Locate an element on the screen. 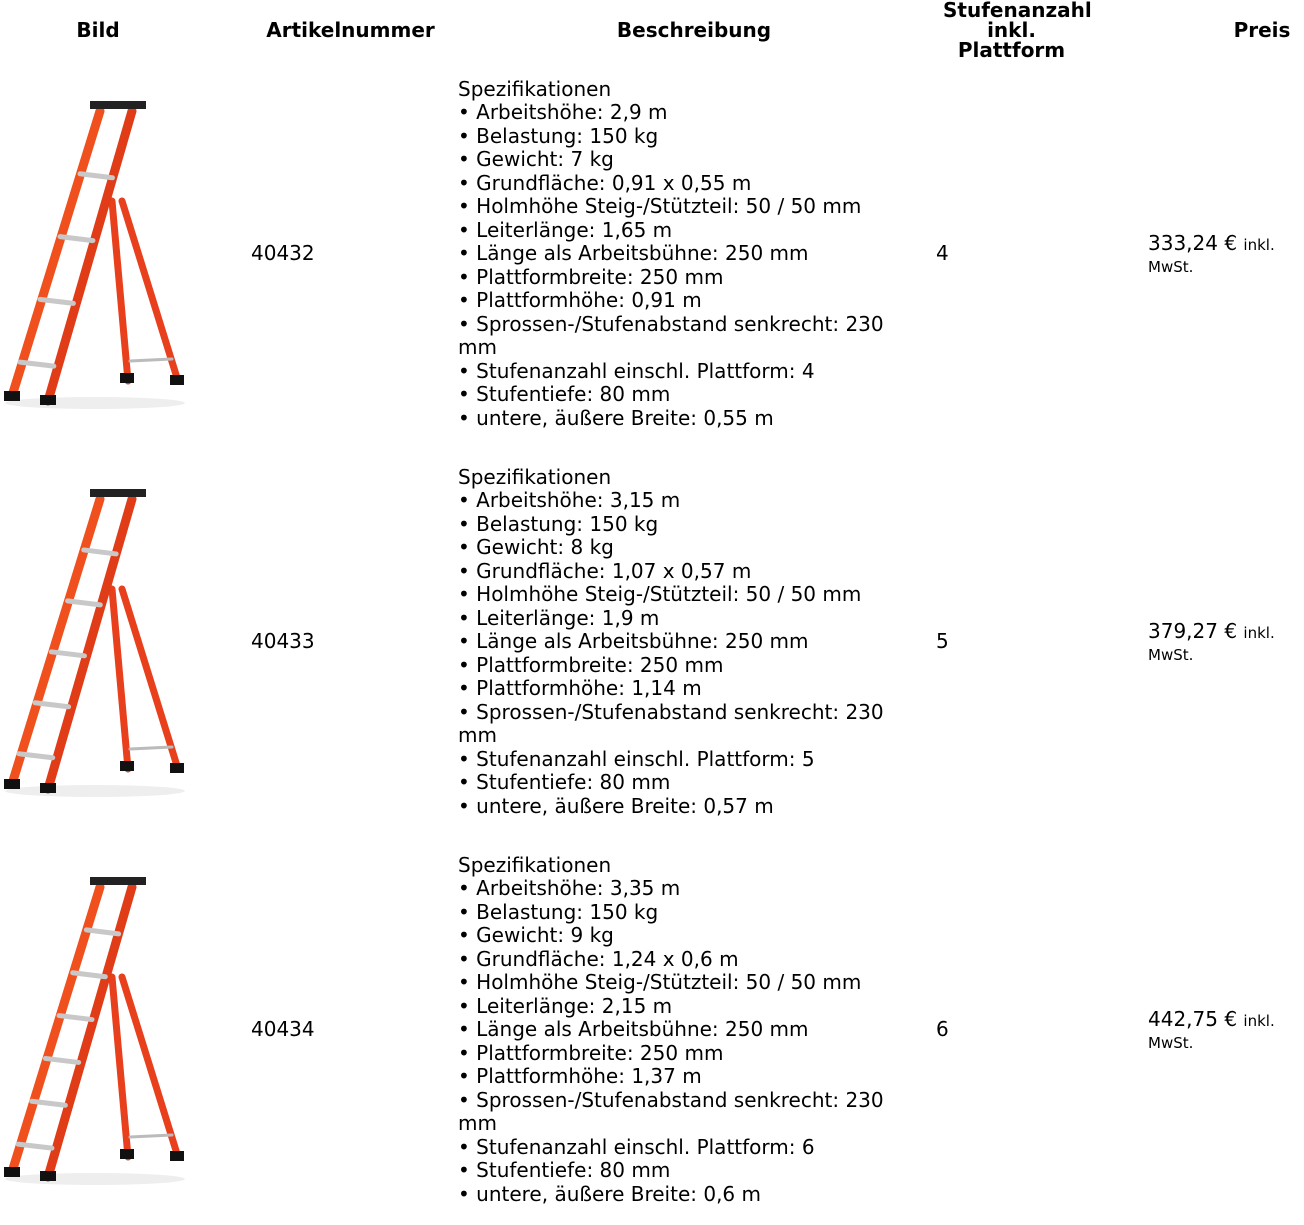  step-count: 6 is located at coordinates (942, 1029).